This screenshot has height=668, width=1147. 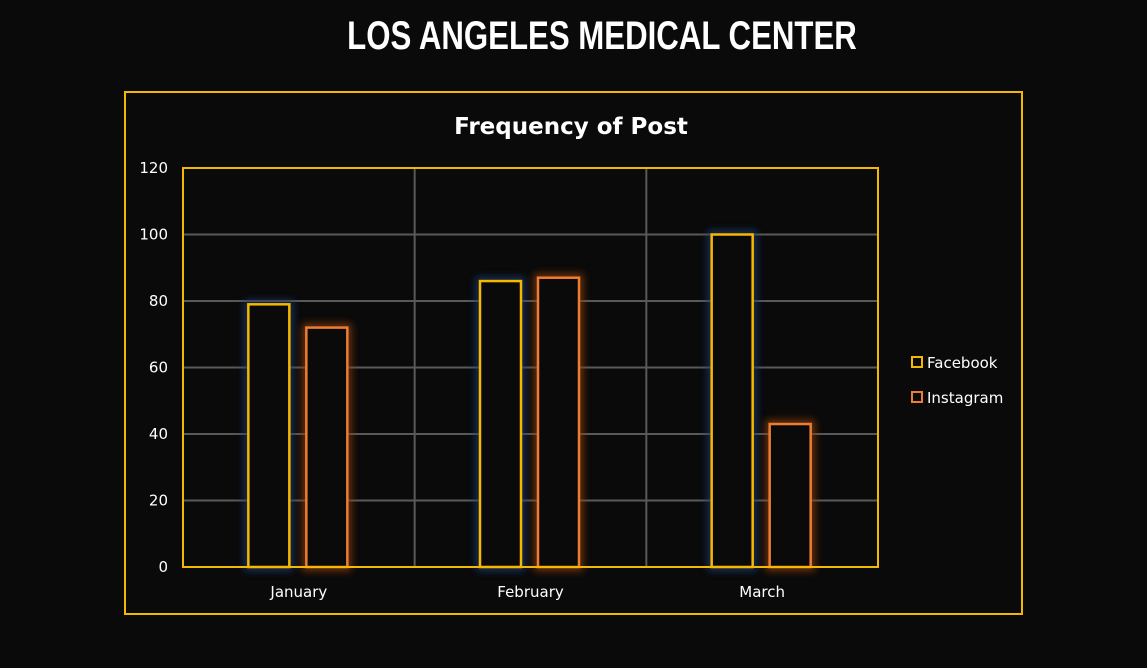 I want to click on legend-swatch-instagram, so click(x=917, y=397).